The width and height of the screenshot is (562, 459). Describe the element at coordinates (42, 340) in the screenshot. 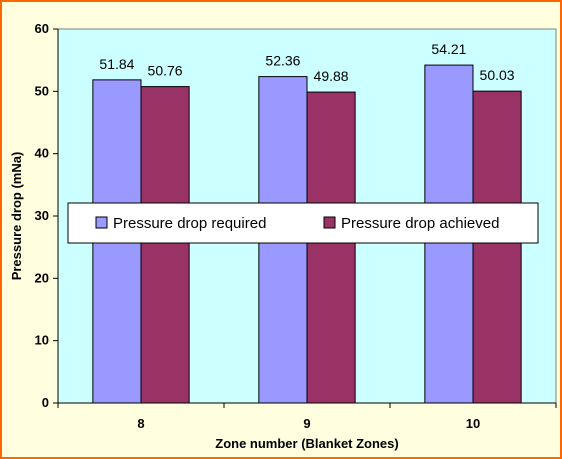

I see `y-tick-label: 10` at that location.